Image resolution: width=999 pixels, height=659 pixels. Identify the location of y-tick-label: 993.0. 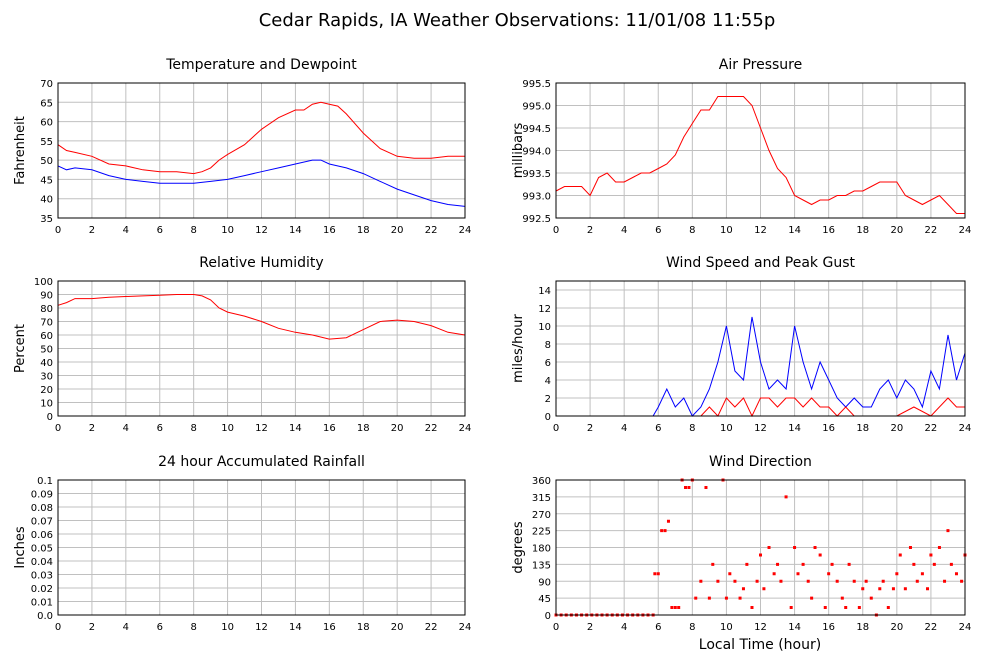
(536, 197).